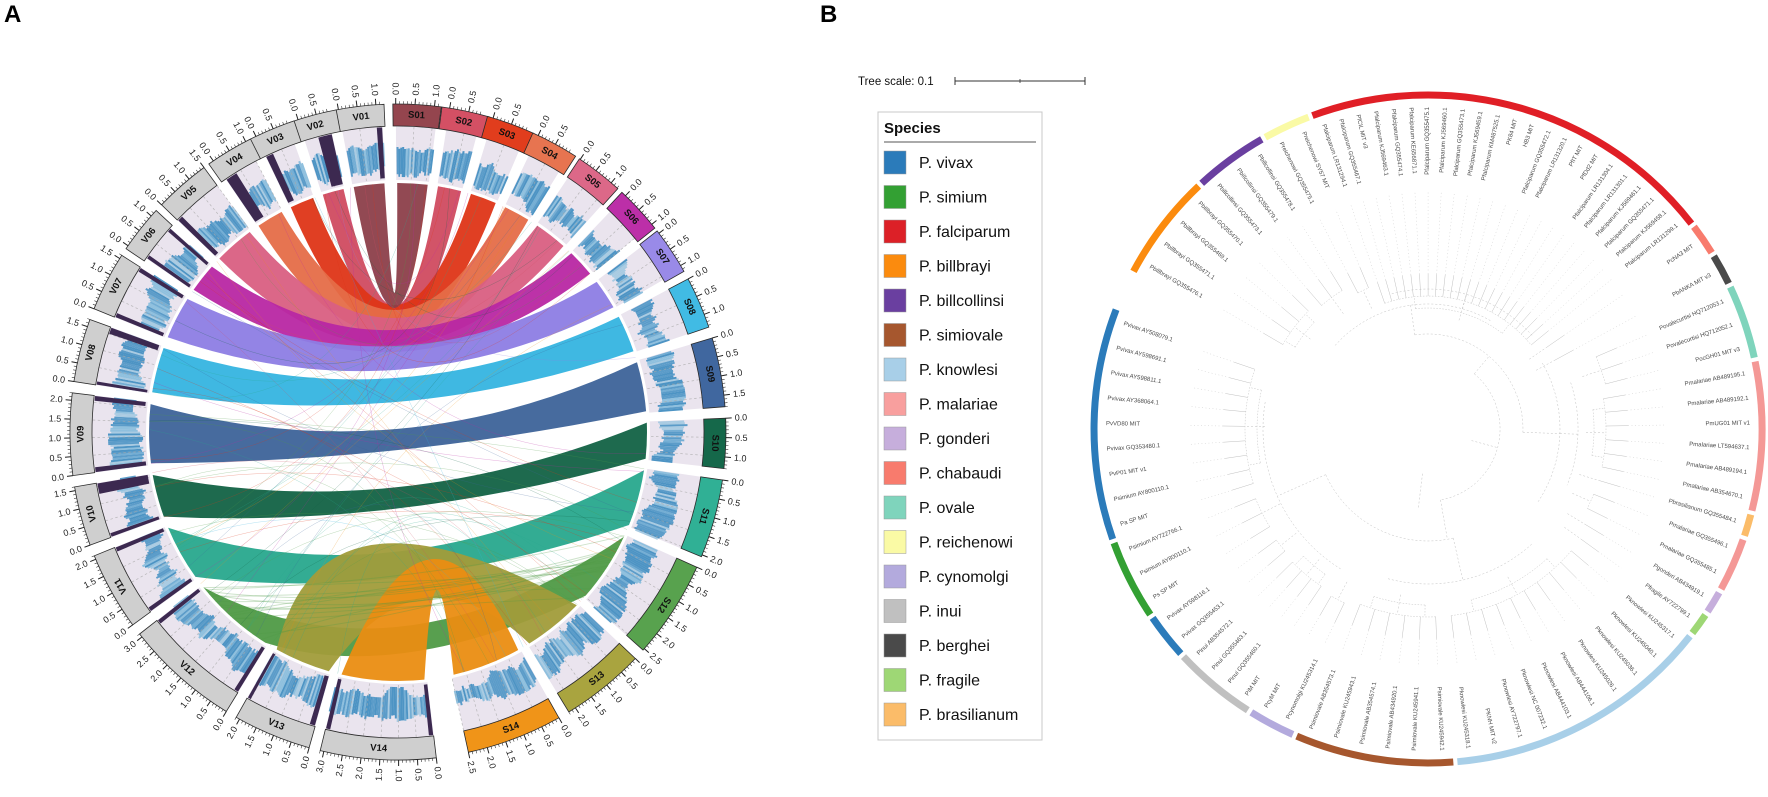  Describe the element at coordinates (954, 439) in the screenshot. I see `svg-text: P. gonderi` at that location.